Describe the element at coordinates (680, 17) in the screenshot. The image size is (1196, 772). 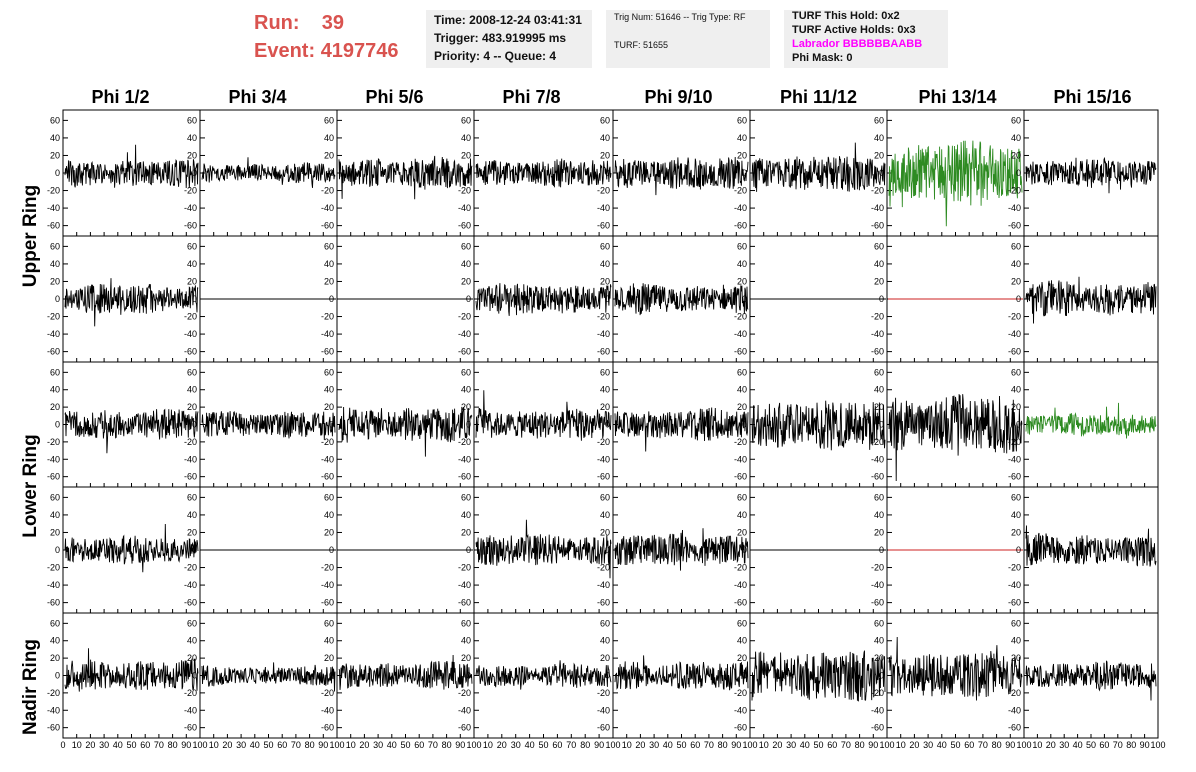
I see `trig-num-text: Trig Num: 51646 -- Trig Type: RF` at that location.